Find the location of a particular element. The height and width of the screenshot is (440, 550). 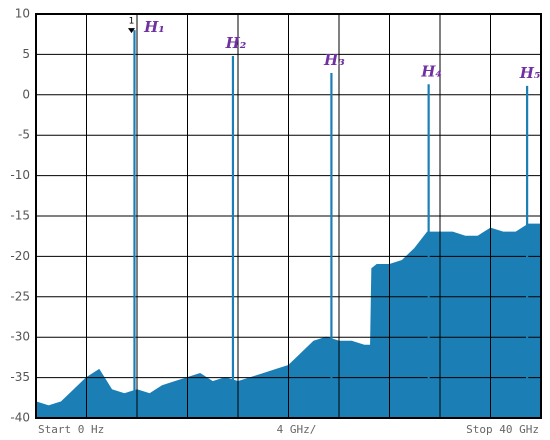

y-tick-label: -40 is located at coordinates (20, 418).